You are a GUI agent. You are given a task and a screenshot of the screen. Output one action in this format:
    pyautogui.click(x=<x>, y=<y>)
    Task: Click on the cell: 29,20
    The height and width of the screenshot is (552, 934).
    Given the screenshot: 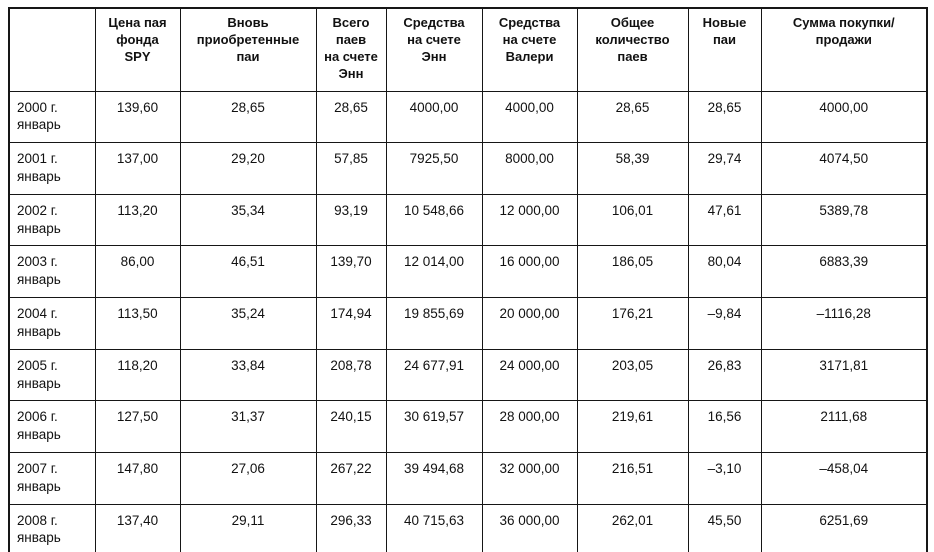 What is the action you would take?
    pyautogui.click(x=248, y=168)
    